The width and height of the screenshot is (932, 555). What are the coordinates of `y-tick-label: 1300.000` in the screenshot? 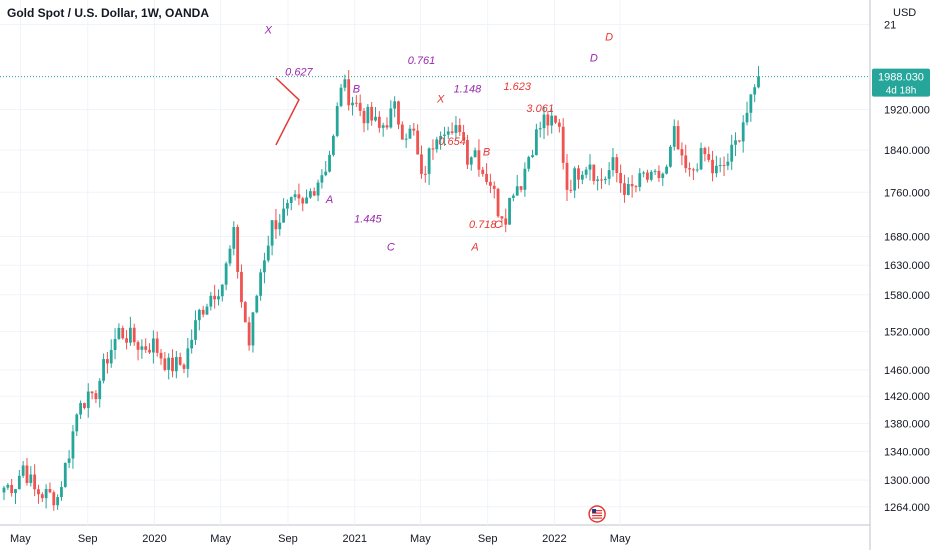 It's located at (907, 481).